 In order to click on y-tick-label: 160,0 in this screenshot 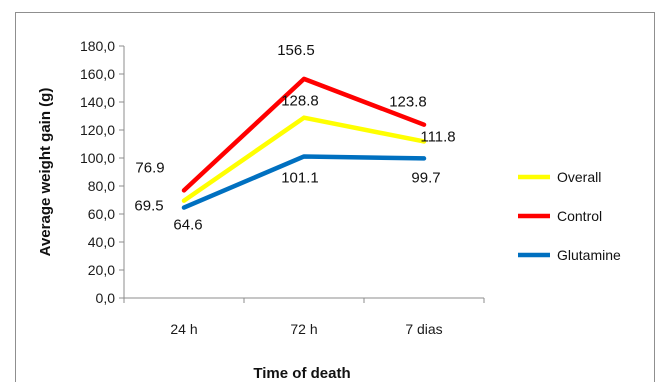, I will do `click(97, 74)`.